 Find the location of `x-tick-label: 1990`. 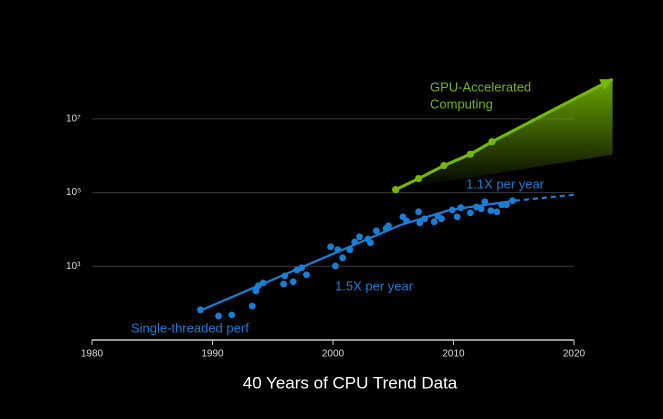

x-tick-label: 1990 is located at coordinates (212, 354).